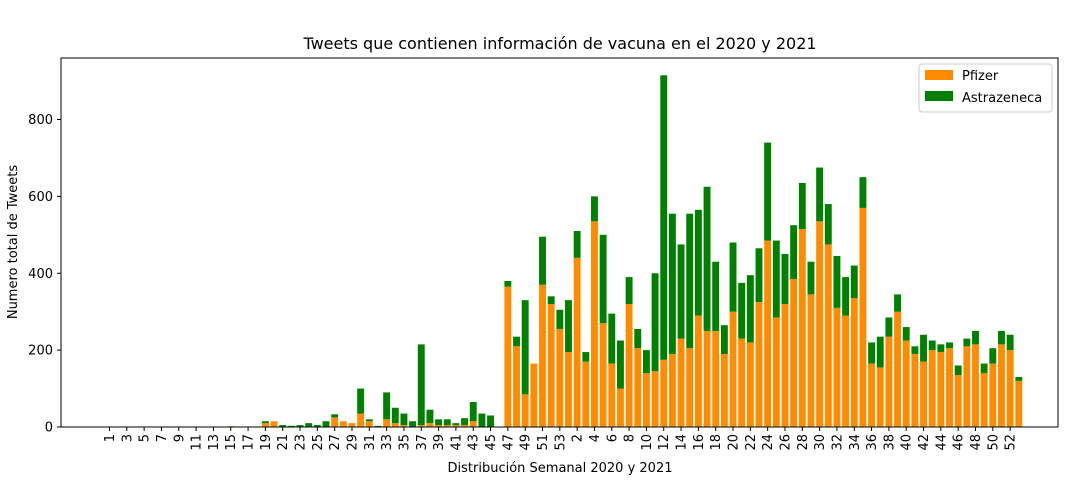  Describe the element at coordinates (266, 442) in the screenshot. I see `x-tick-label: 19` at that location.